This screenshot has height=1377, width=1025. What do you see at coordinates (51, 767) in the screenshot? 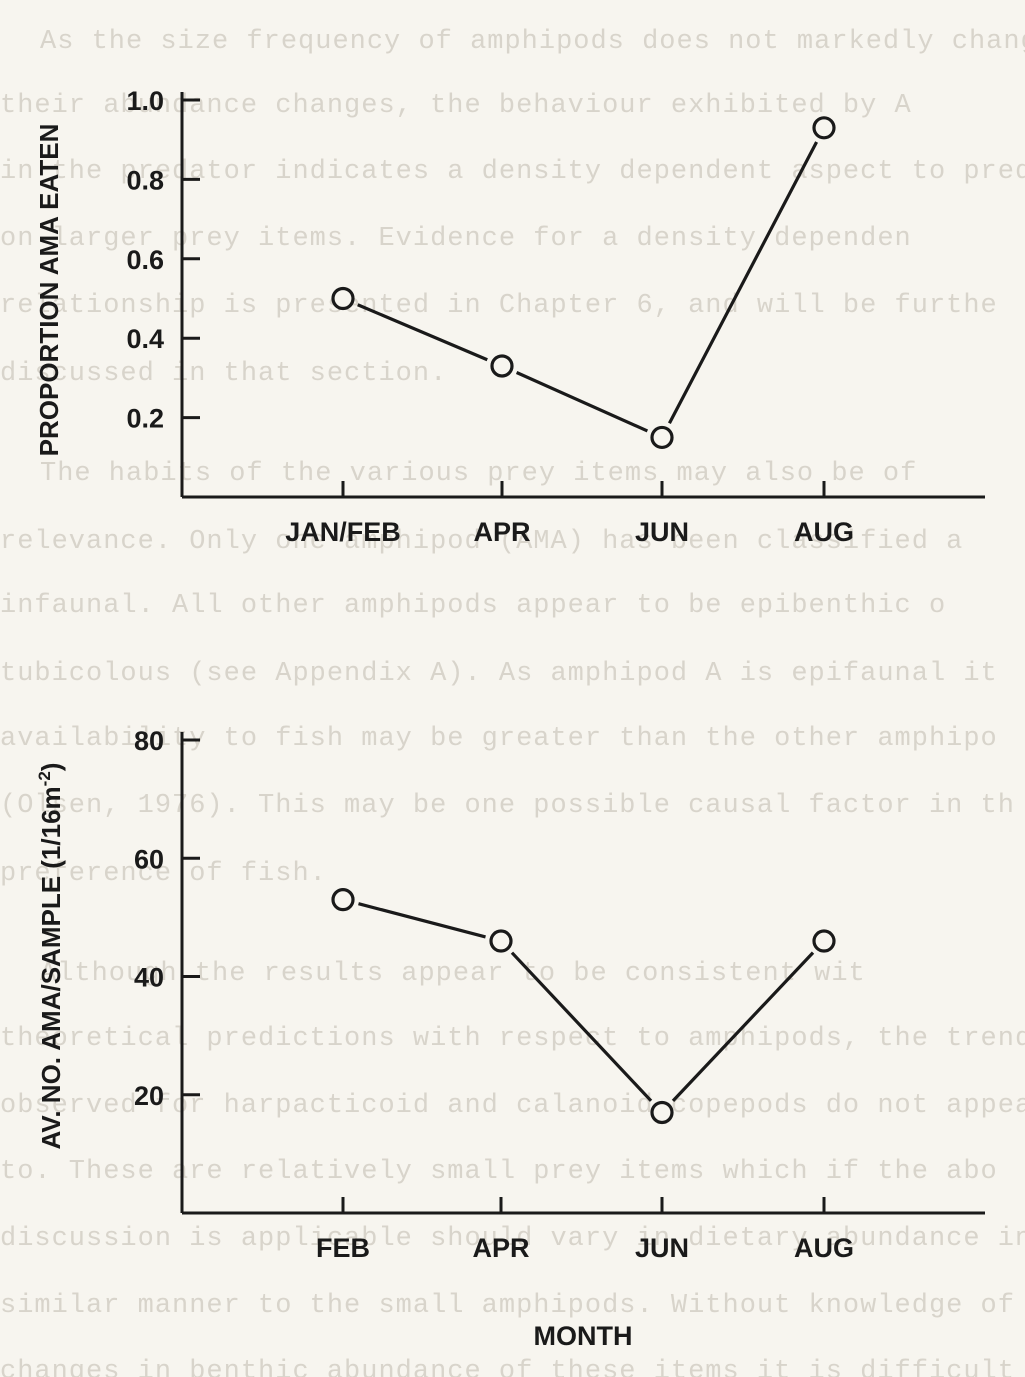
I see `bottom-y-axis-label-close: )` at bounding box center [51, 767].